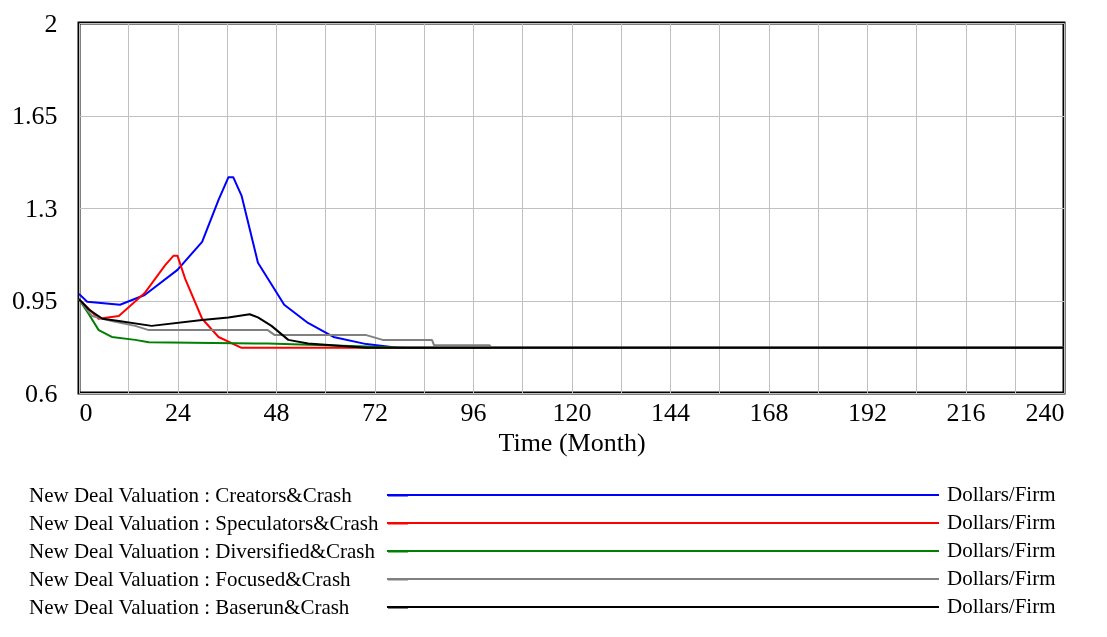 The width and height of the screenshot is (1107, 637). Describe the element at coordinates (572, 412) in the screenshot. I see `x-tick-label: 120` at that location.